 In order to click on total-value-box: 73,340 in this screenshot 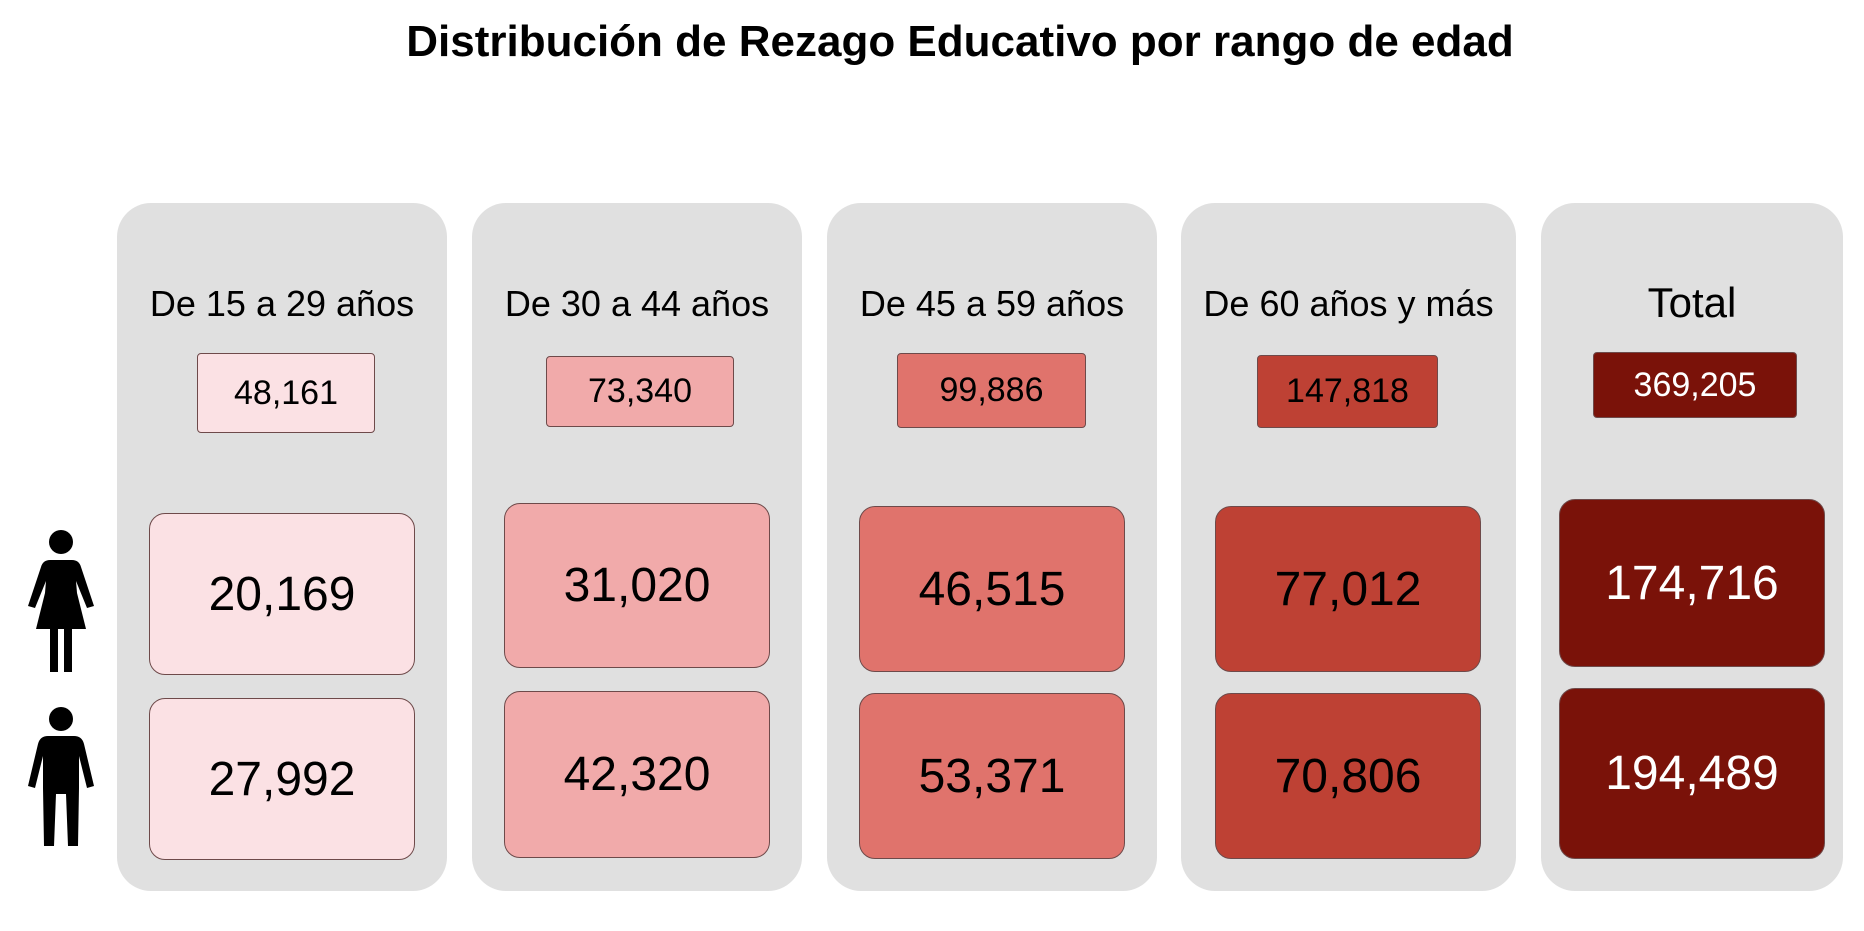, I will do `click(640, 391)`.